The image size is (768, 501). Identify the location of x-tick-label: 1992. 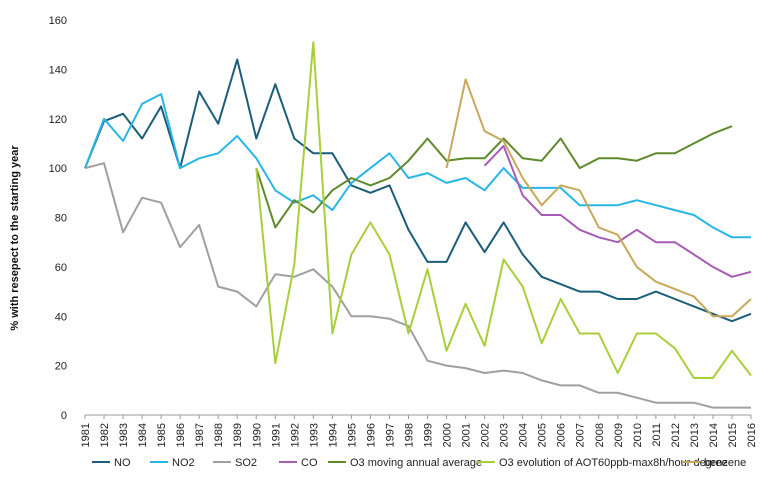
(295, 435).